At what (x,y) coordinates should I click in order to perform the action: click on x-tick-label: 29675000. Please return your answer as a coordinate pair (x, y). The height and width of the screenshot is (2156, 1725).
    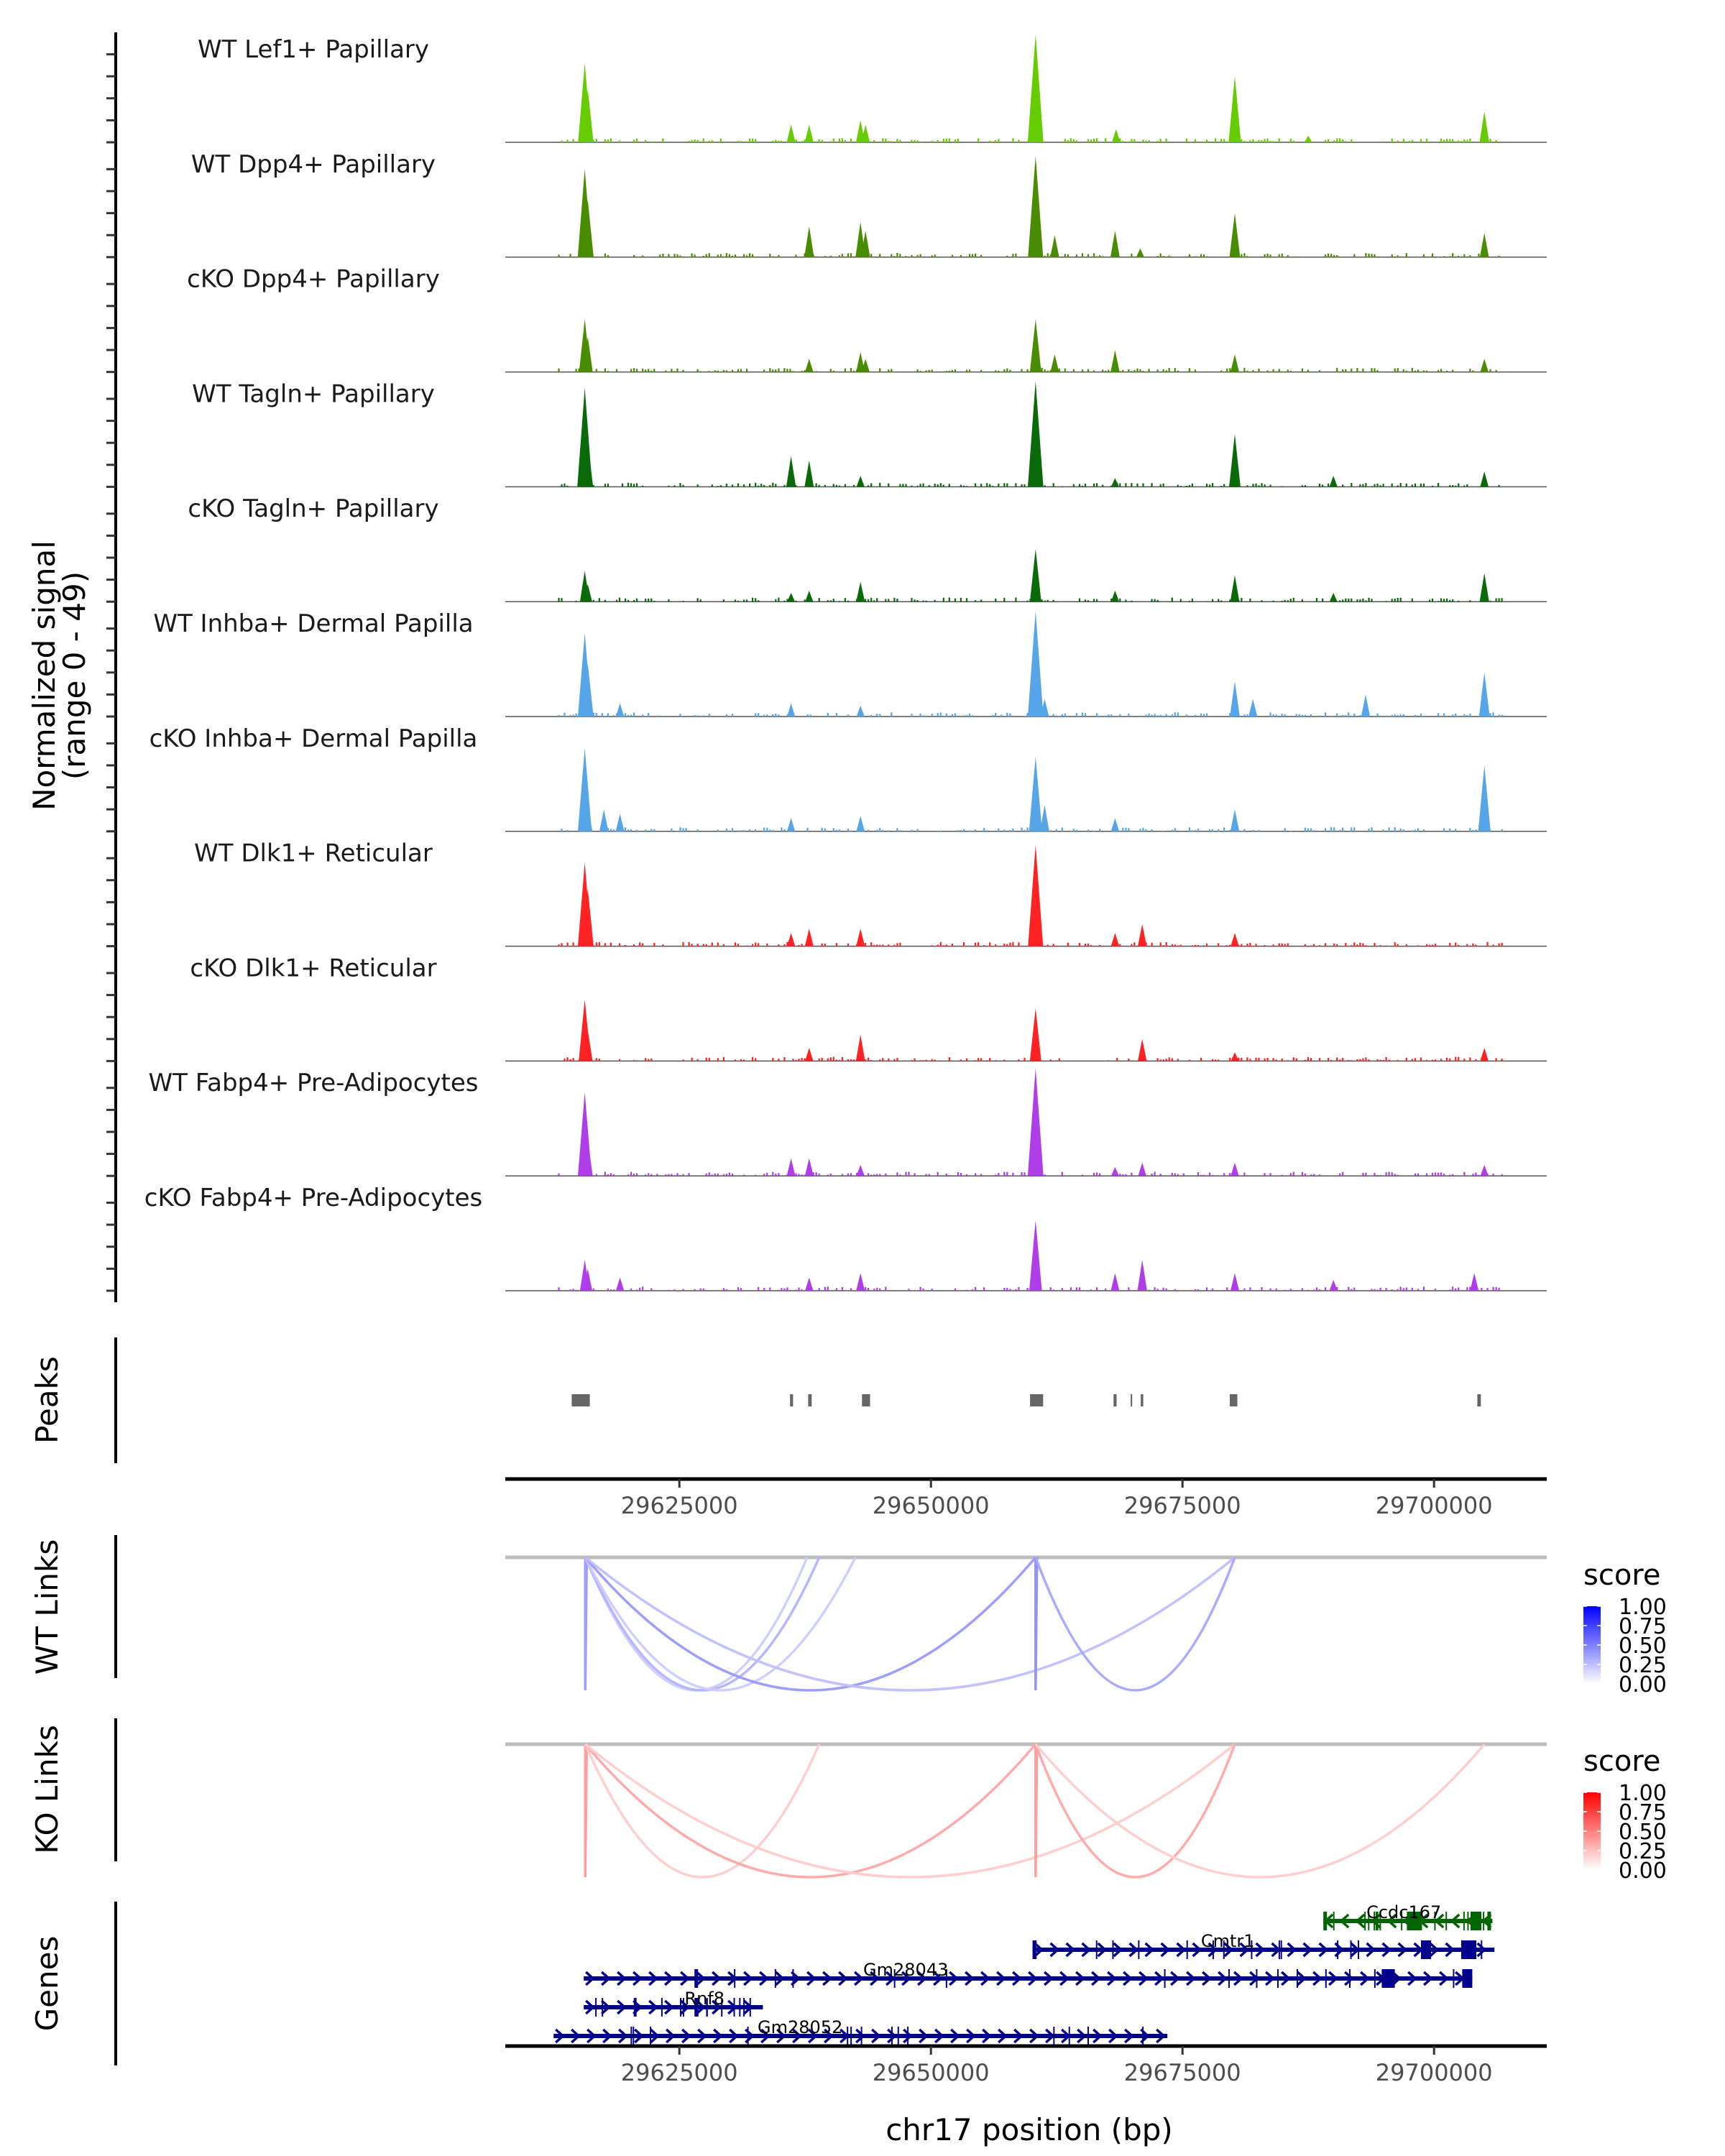
    Looking at the image, I should click on (1182, 1505).